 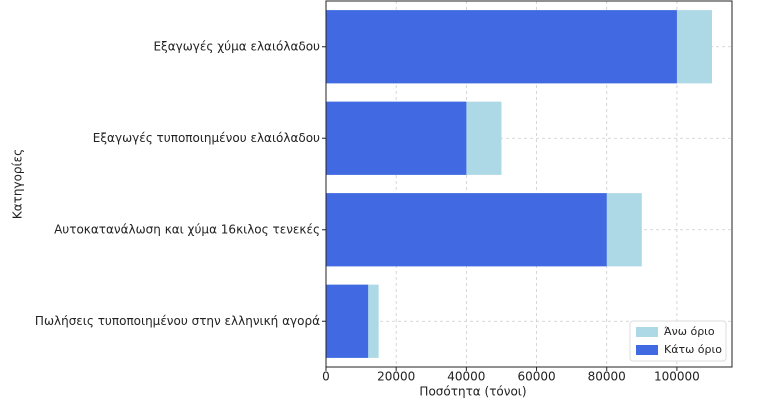 I want to click on x-tick-label: 100000, so click(x=677, y=377).